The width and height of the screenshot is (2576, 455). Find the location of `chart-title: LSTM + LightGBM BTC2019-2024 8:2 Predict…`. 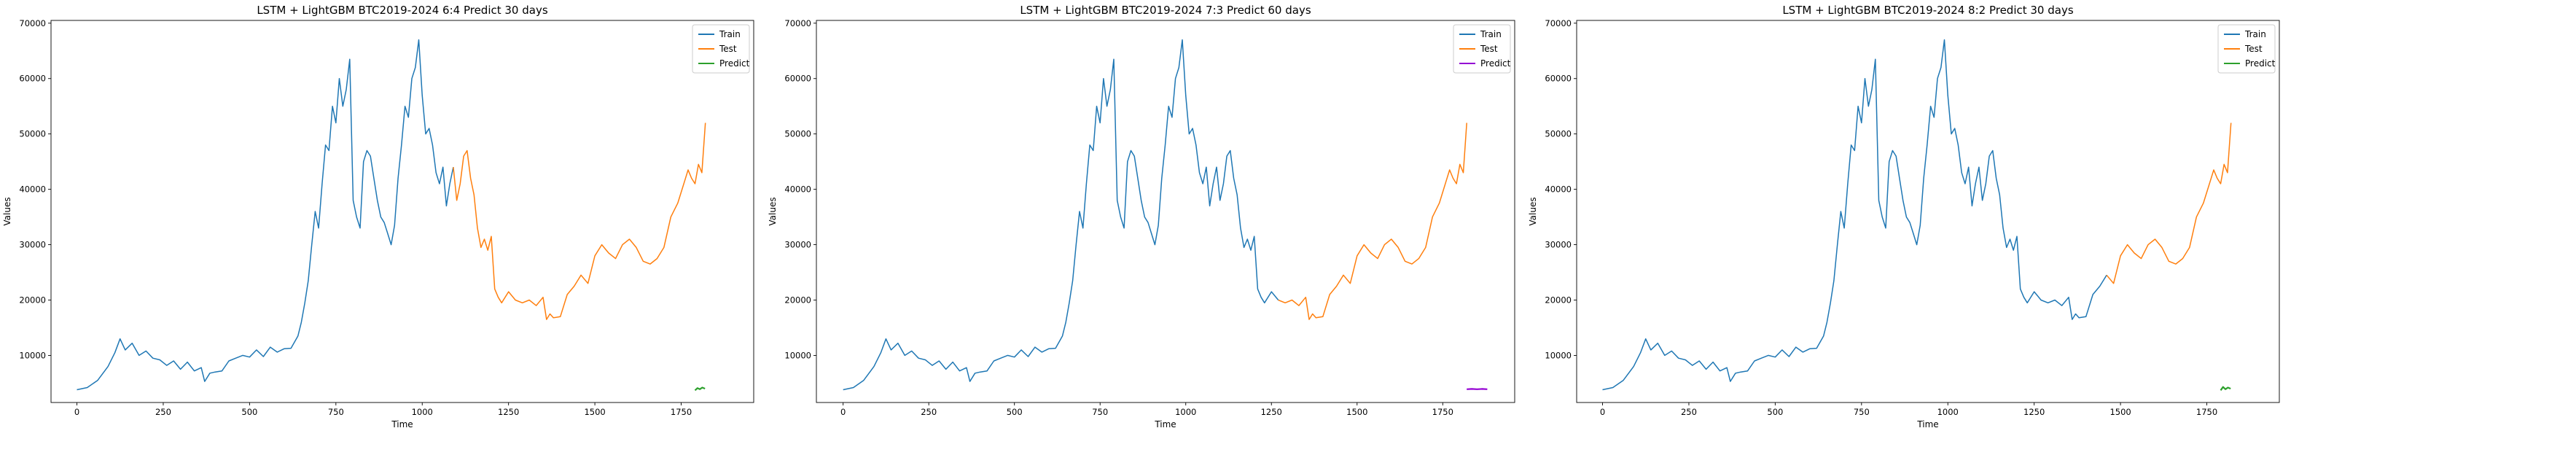

chart-title: LSTM + LightGBM BTC2019-2024 8:2 Predict… is located at coordinates (1928, 10).